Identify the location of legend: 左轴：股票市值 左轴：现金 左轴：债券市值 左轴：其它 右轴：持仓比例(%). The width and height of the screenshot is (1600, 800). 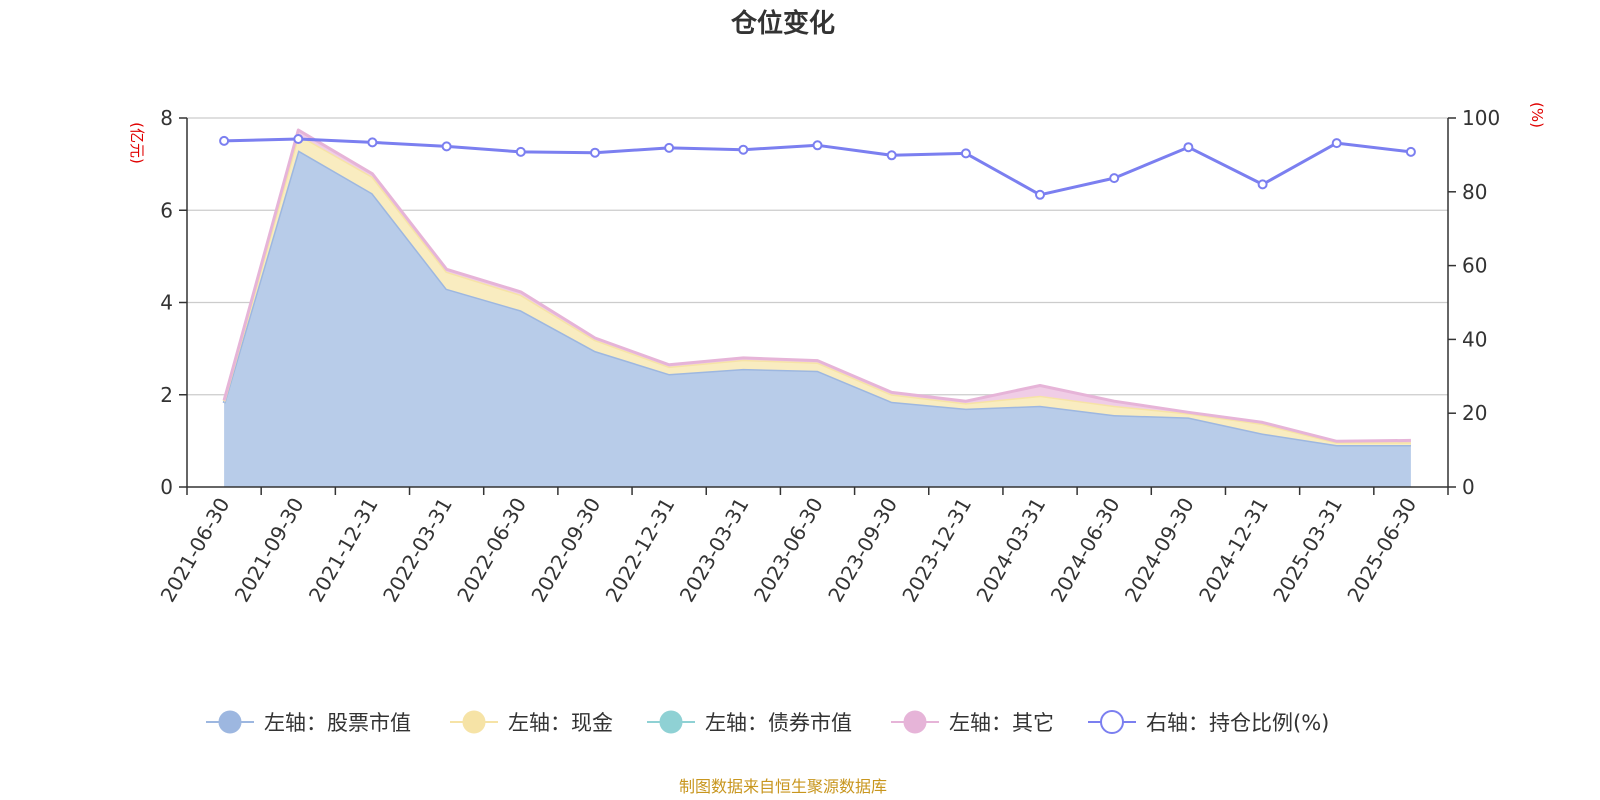
(767, 722).